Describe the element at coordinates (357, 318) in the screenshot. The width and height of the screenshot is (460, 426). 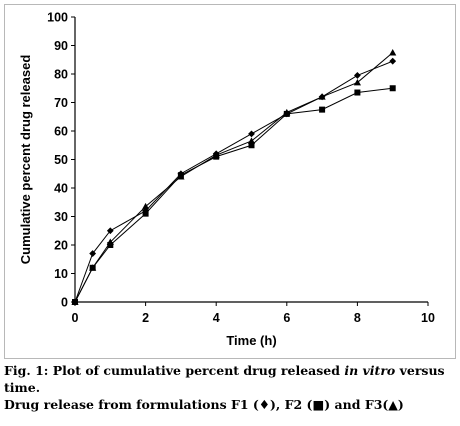
I see `x-tick-label: 8` at that location.